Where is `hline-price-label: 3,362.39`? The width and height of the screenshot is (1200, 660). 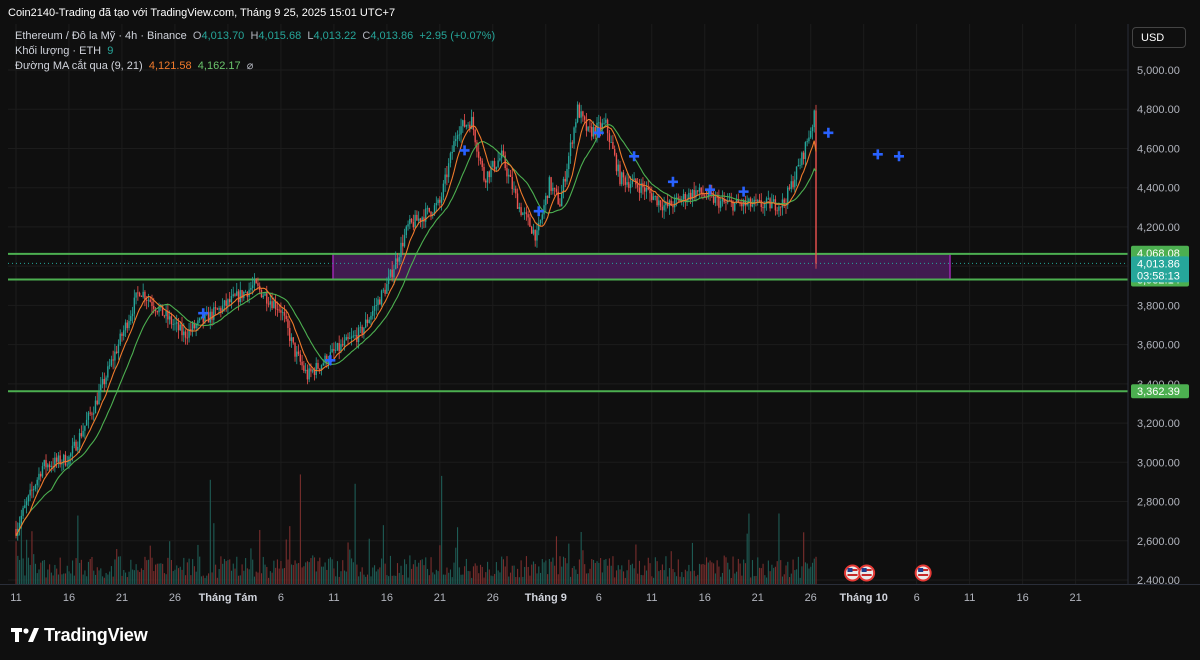
hline-price-label: 3,362.39 is located at coordinates (1158, 392).